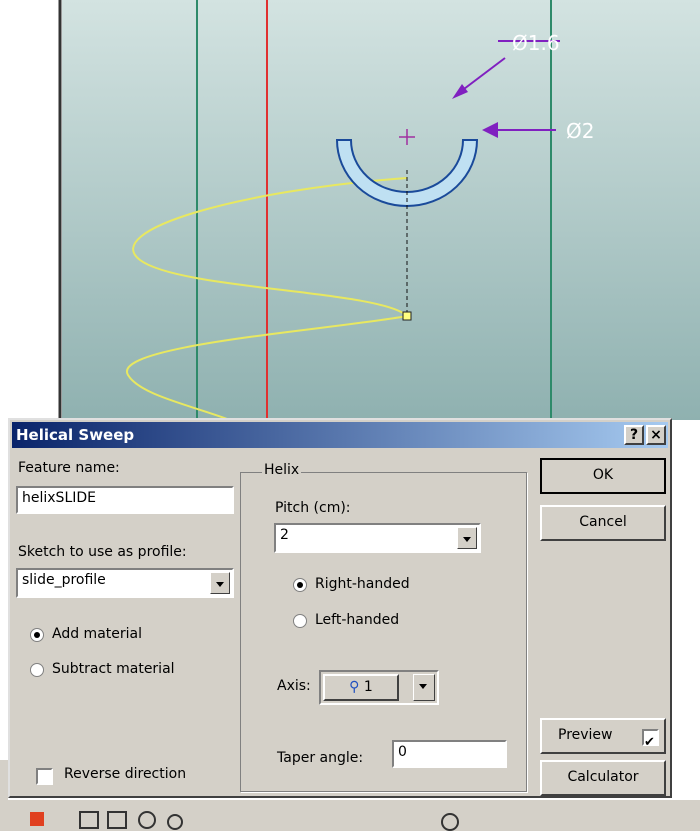 The image size is (700, 831). What do you see at coordinates (350, 815) in the screenshot?
I see `toolbar` at bounding box center [350, 815].